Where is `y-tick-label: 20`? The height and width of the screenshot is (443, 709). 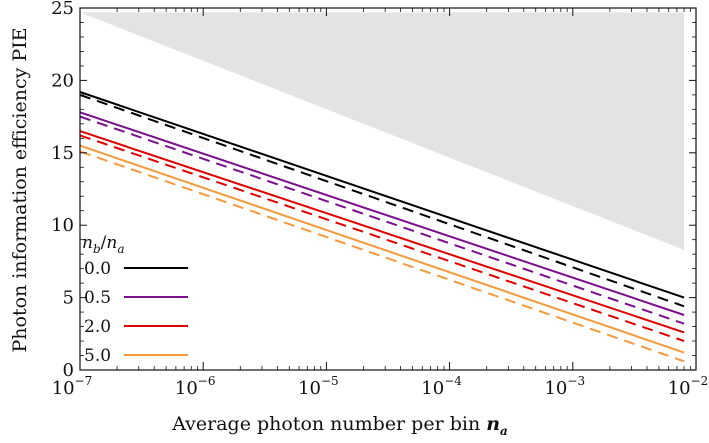 y-tick-label: 20 is located at coordinates (62, 80).